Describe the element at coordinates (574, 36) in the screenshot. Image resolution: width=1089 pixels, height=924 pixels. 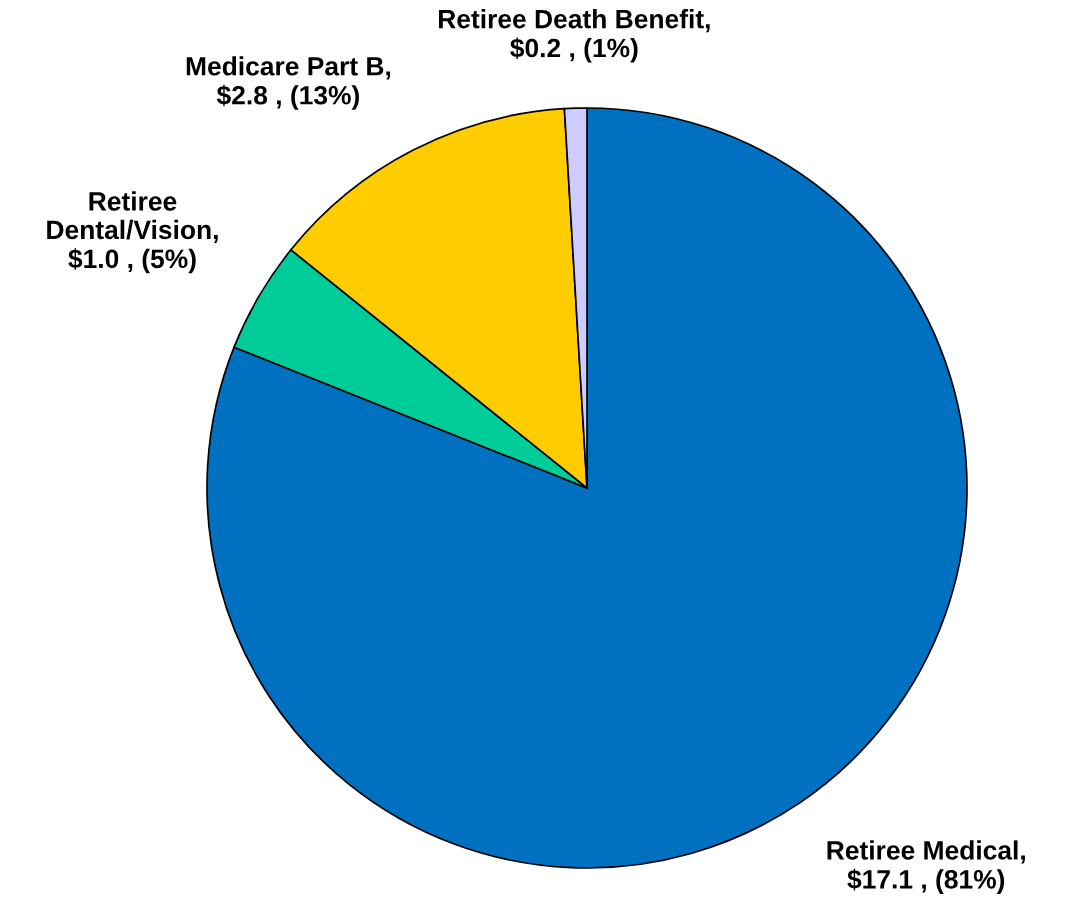
I see `slice-label: Retiree Death Benefit, $0.2 , (1%)` at that location.